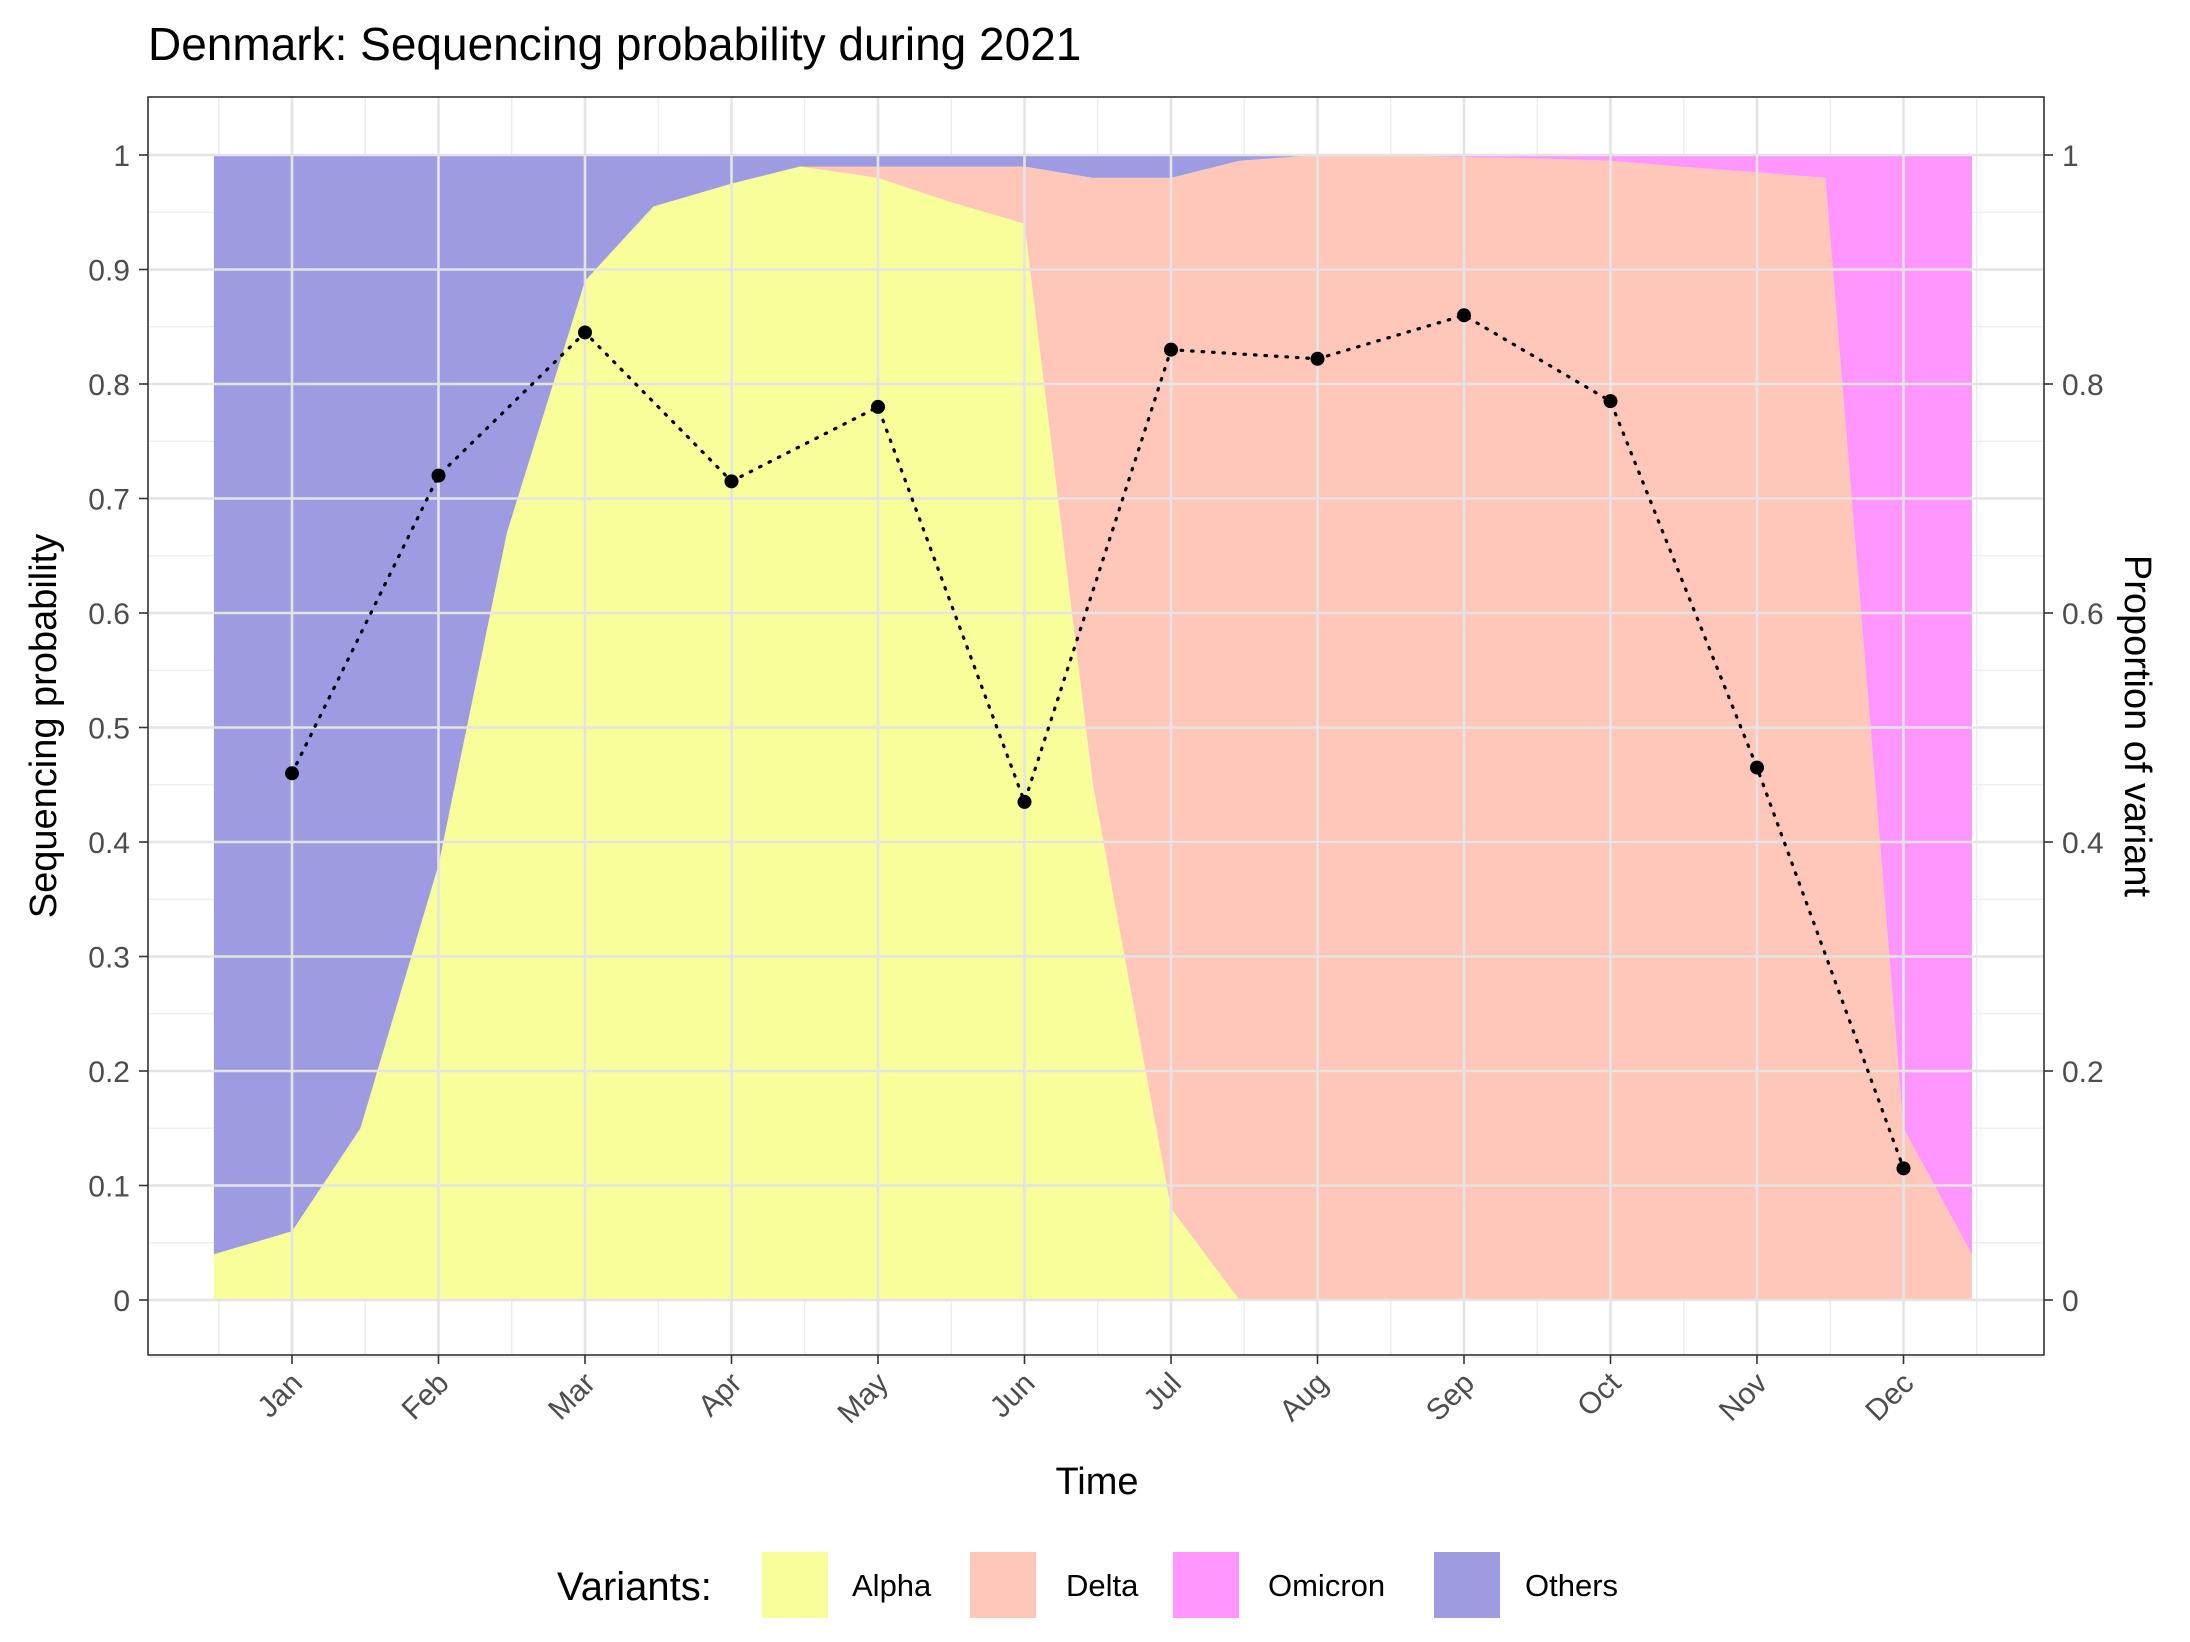  Describe the element at coordinates (1571, 1585) in the screenshot. I see `legend-label-others: Others` at that location.